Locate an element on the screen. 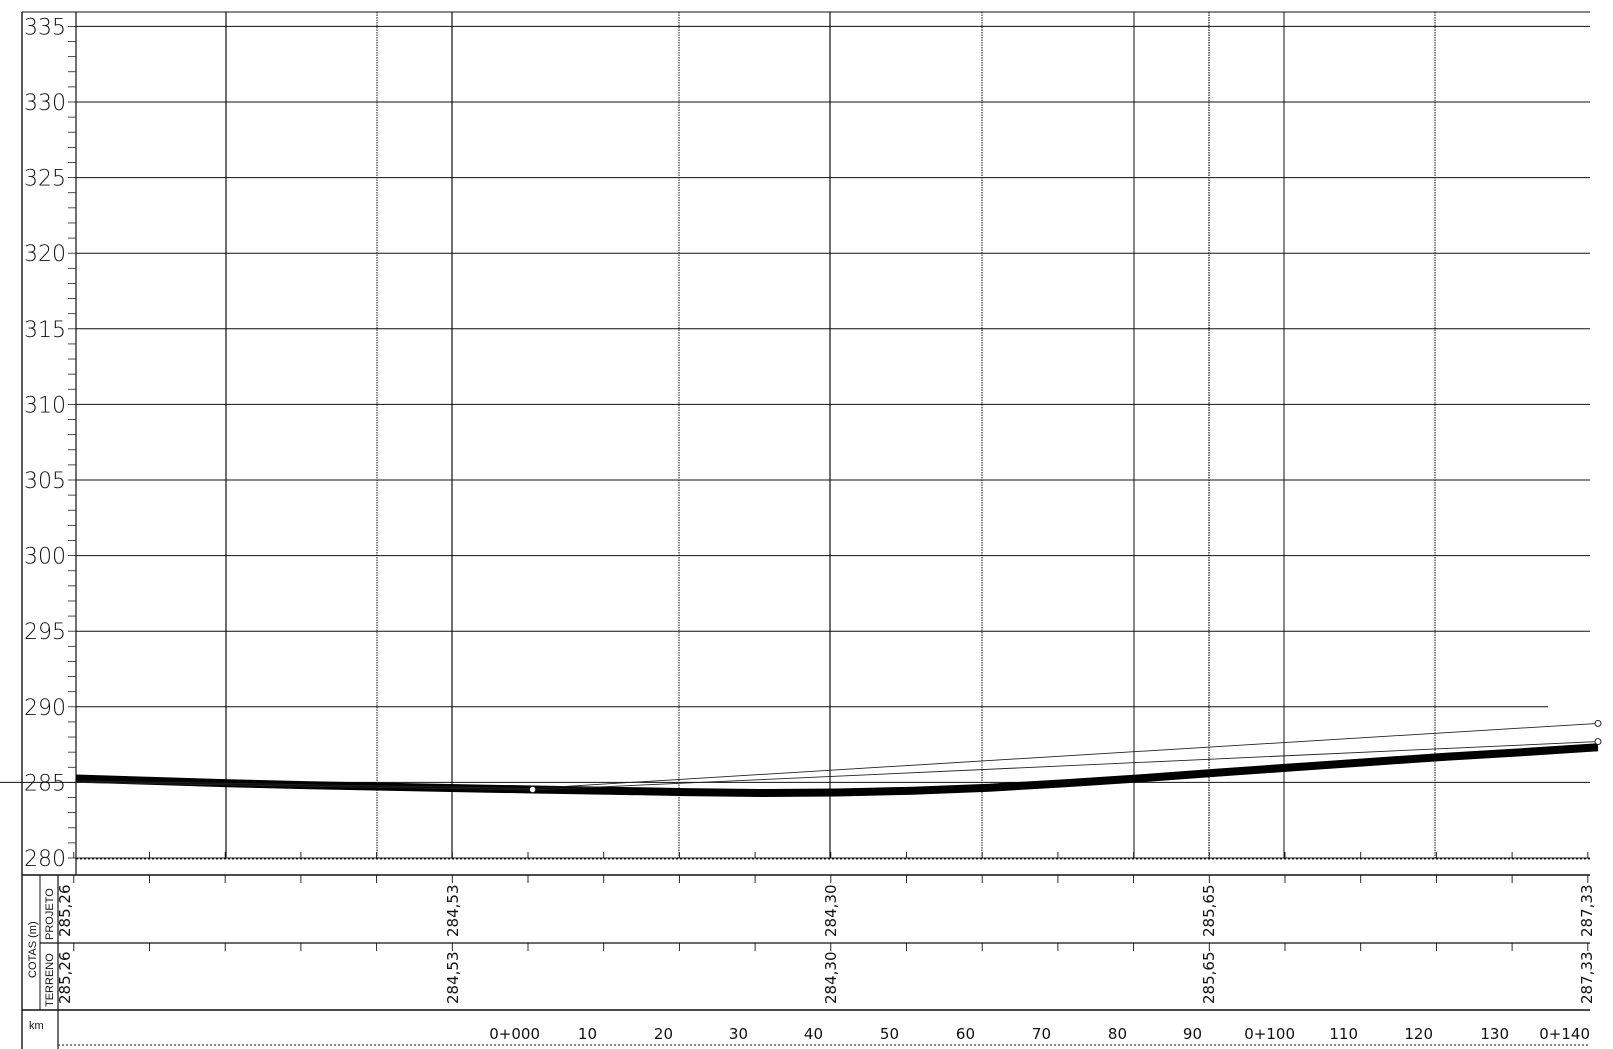 This screenshot has width=1613, height=1049. y-tick-label: 310 is located at coordinates (45, 405).